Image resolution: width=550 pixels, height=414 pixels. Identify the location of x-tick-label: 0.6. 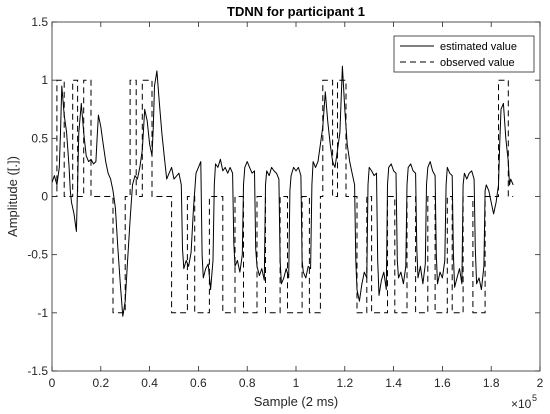
(198, 383).